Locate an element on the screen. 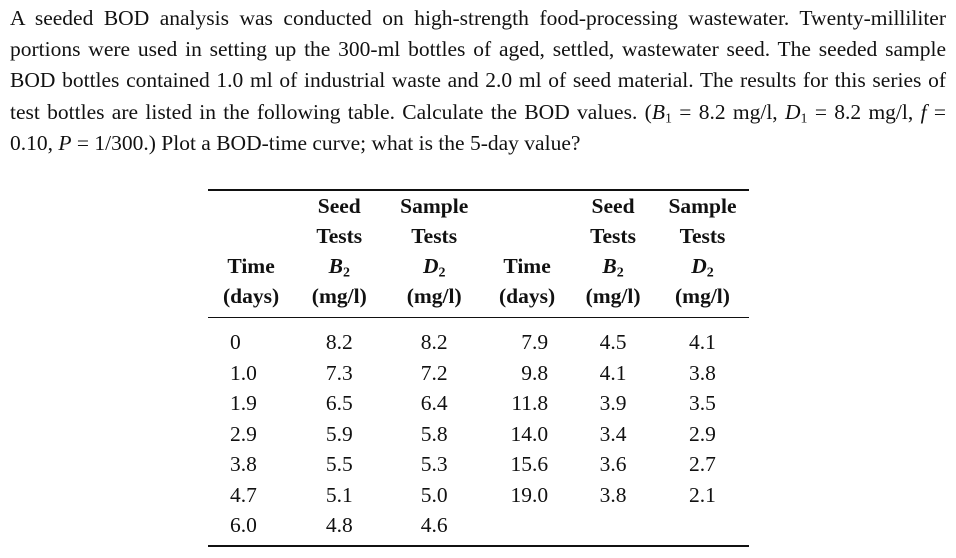  seed-value-cell: 3.6 is located at coordinates (613, 464).